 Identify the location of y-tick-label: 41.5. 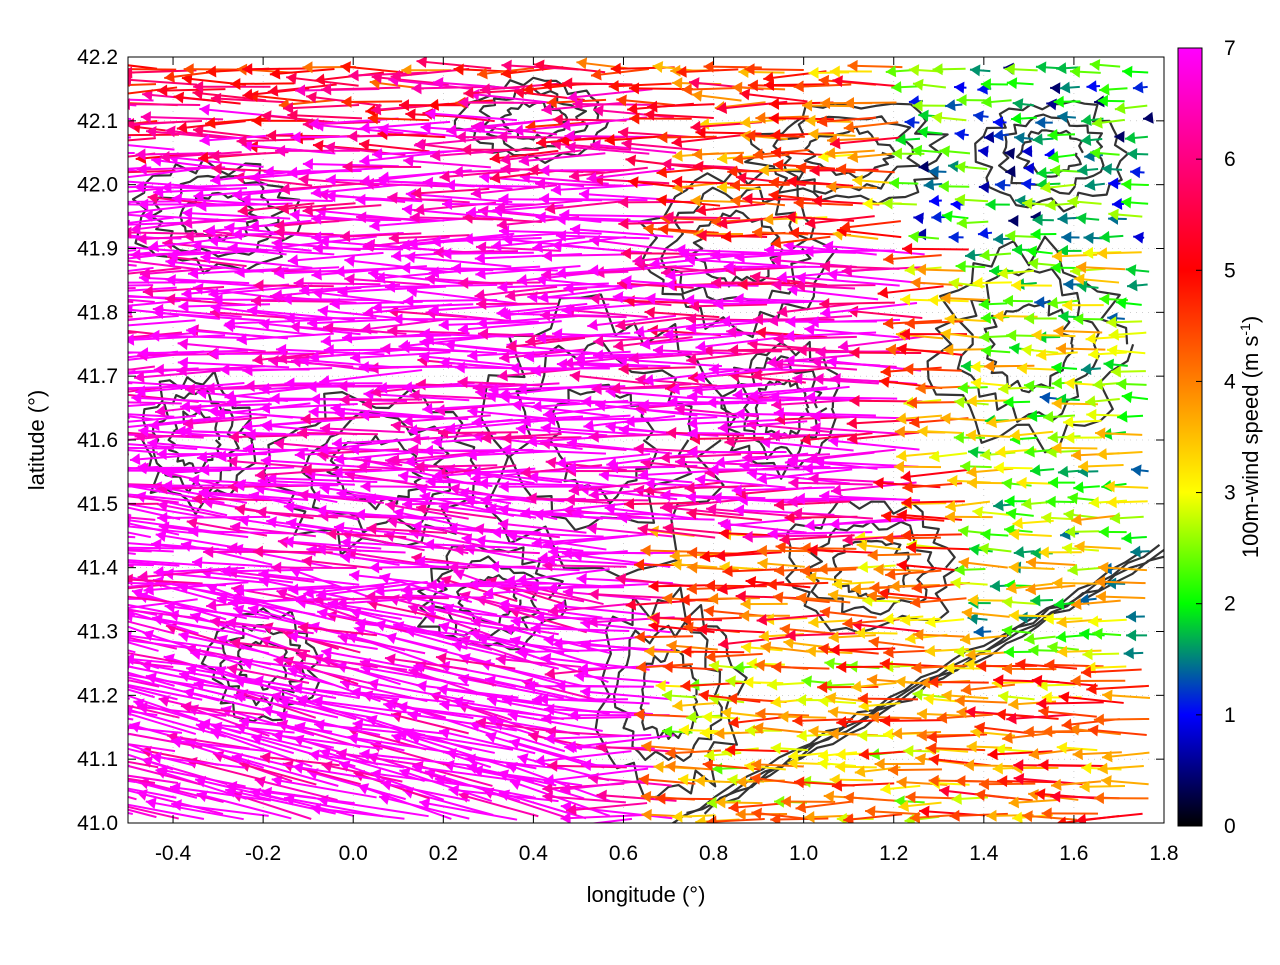
(97, 504).